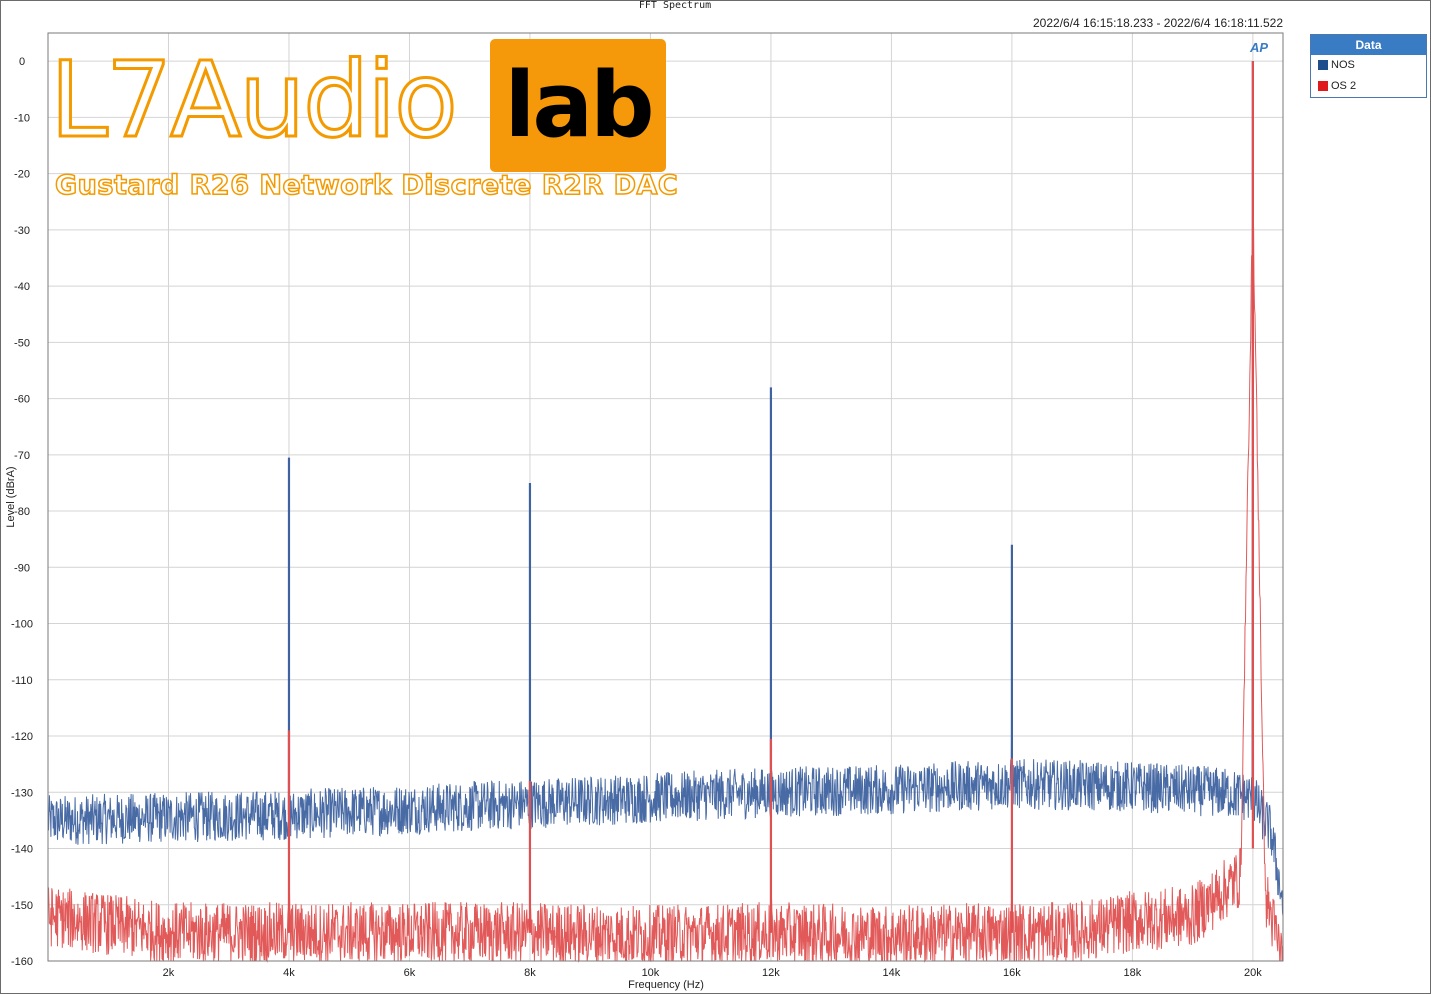 Image resolution: width=1431 pixels, height=994 pixels. I want to click on y-tick-label: -50, so click(22, 343).